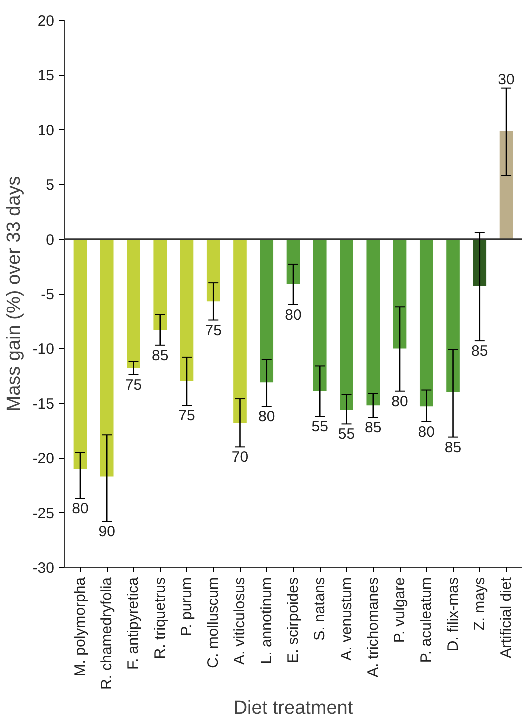 This screenshot has height=722, width=532. Describe the element at coordinates (14, 294) in the screenshot. I see `y-axis-title: Mass gain (%) over 33 days` at that location.